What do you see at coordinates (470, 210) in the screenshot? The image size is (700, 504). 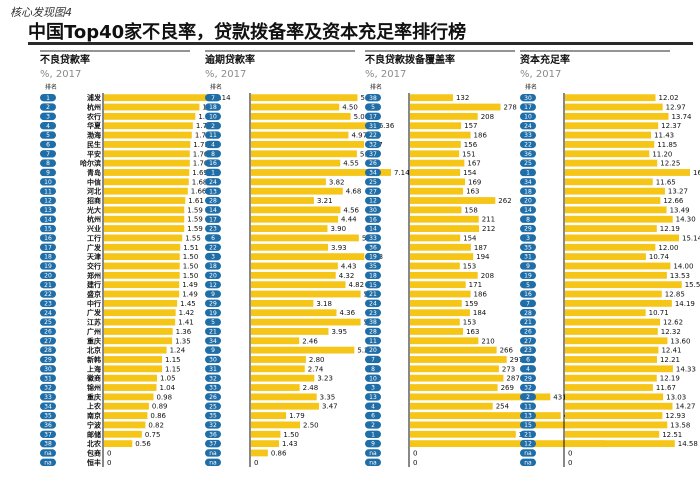 I see `value-label: 158` at bounding box center [470, 210].